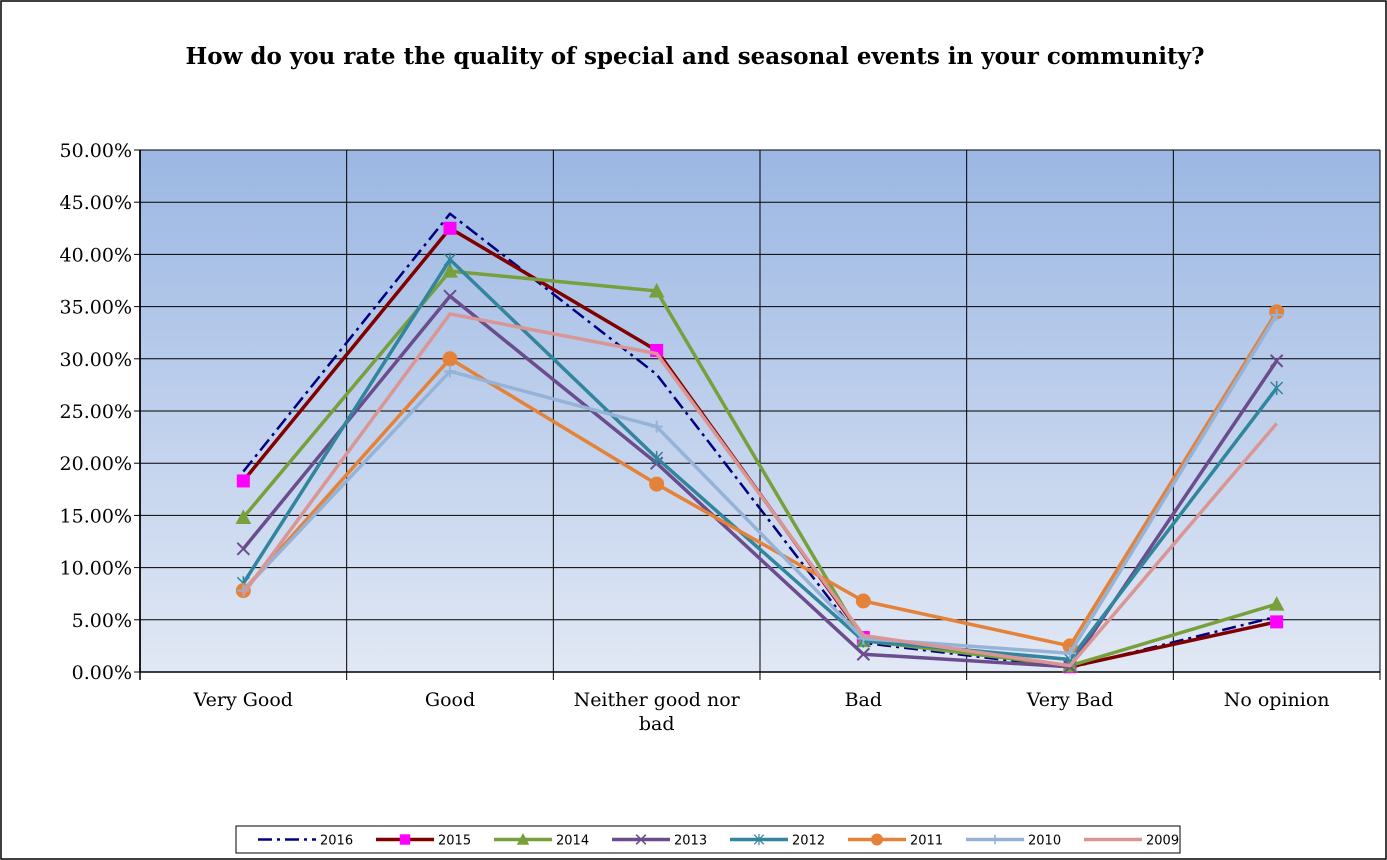  I want to click on y-tick-label: 35.00%, so click(96, 308).